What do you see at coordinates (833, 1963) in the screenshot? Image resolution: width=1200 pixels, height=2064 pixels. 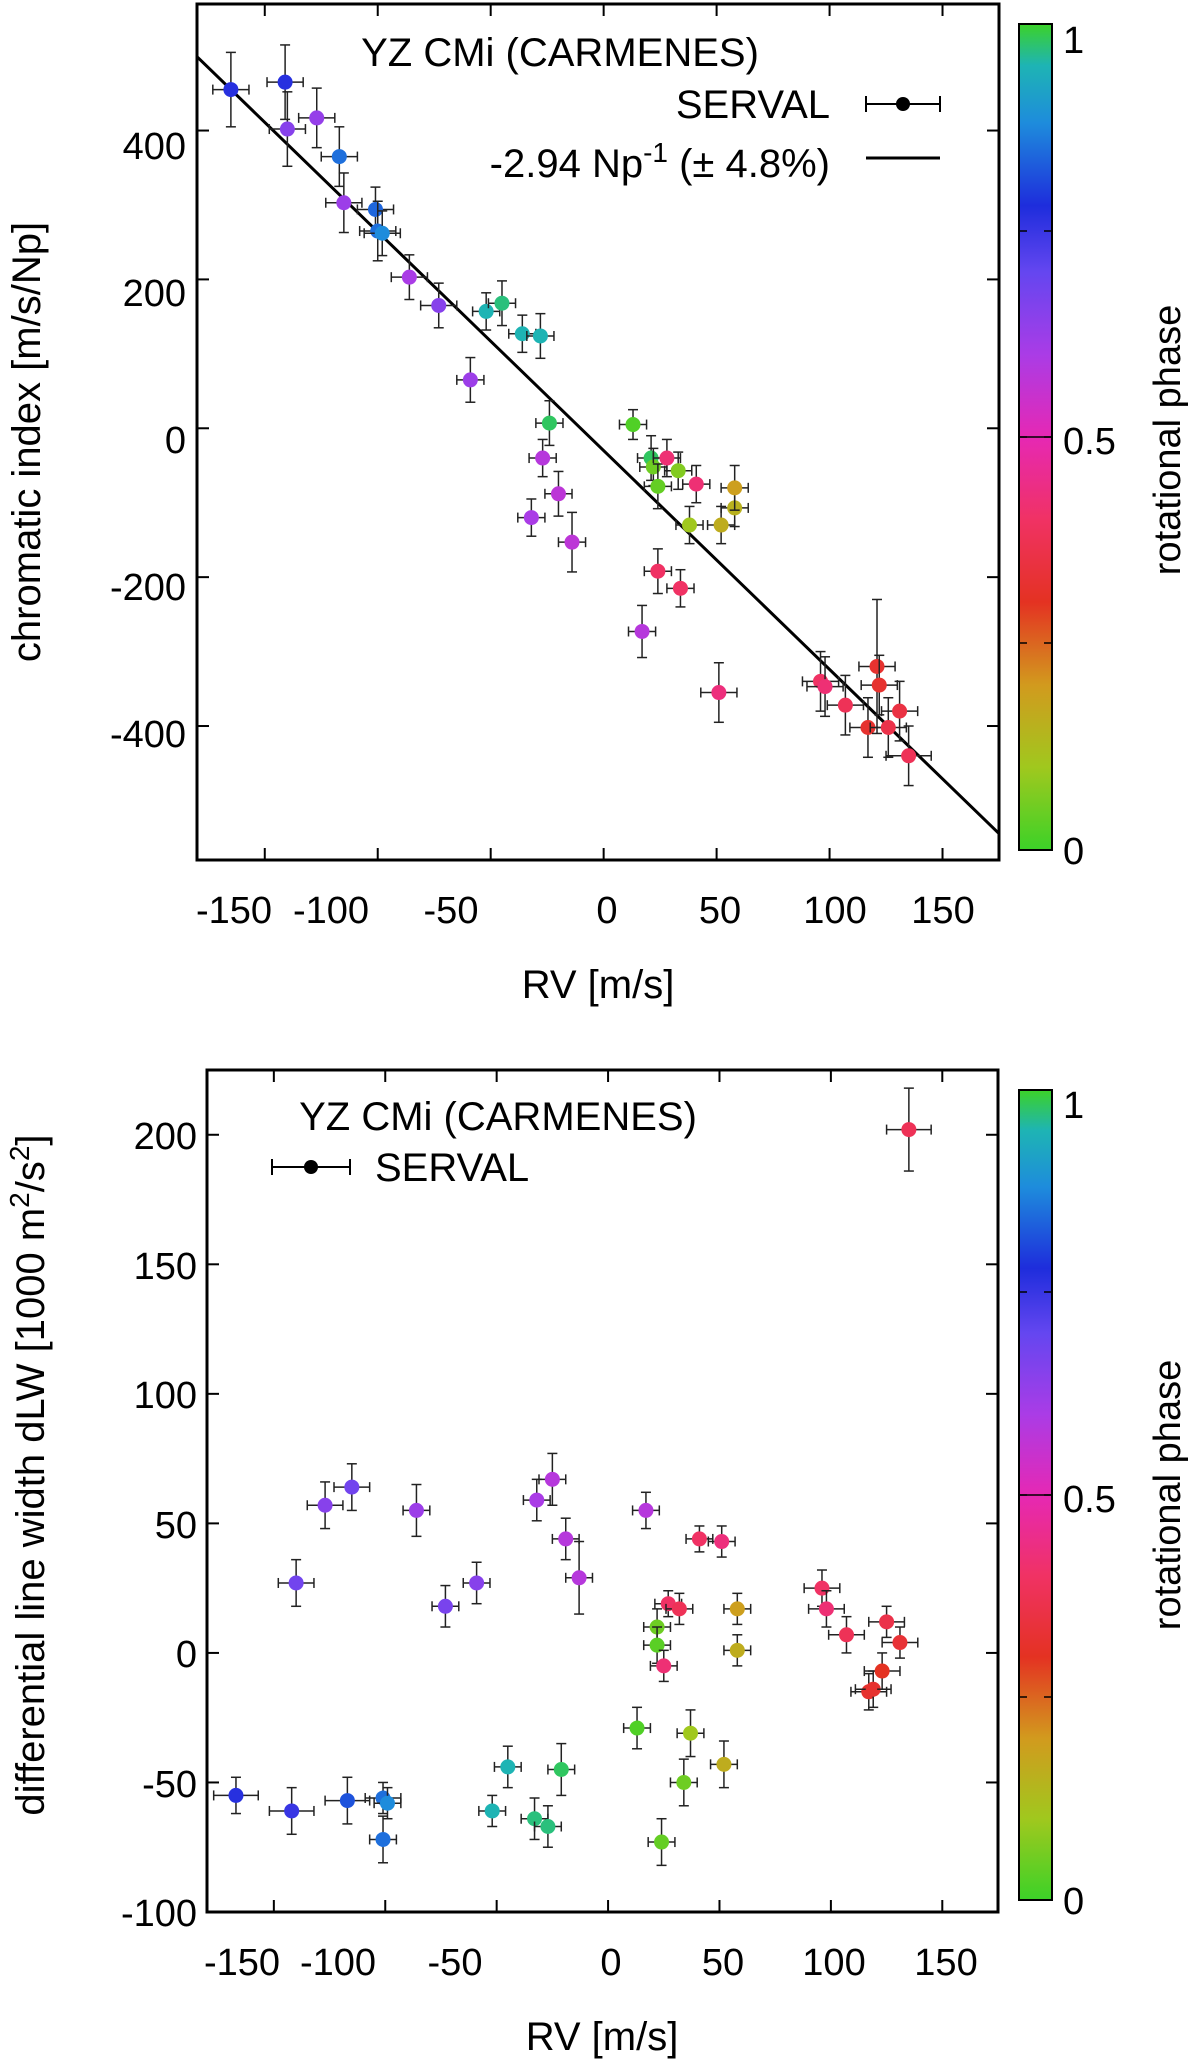 I see `bottom-x-tick-label: 100` at bounding box center [833, 1963].